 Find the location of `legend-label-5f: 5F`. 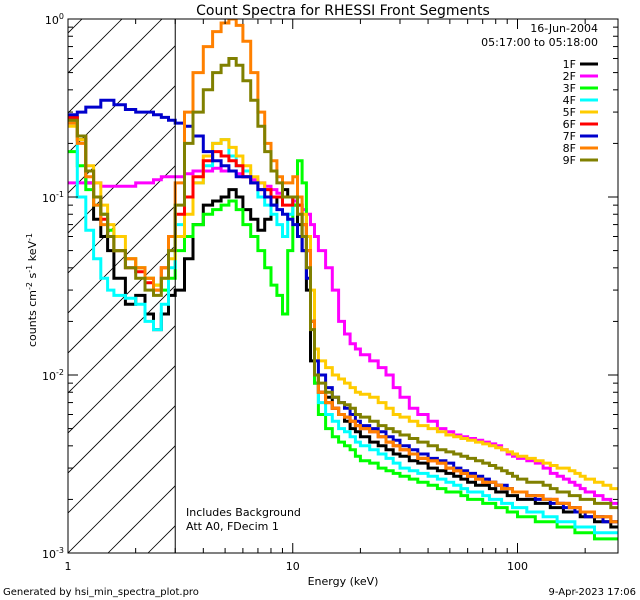

legend-label-5f: 5F is located at coordinates (569, 112).